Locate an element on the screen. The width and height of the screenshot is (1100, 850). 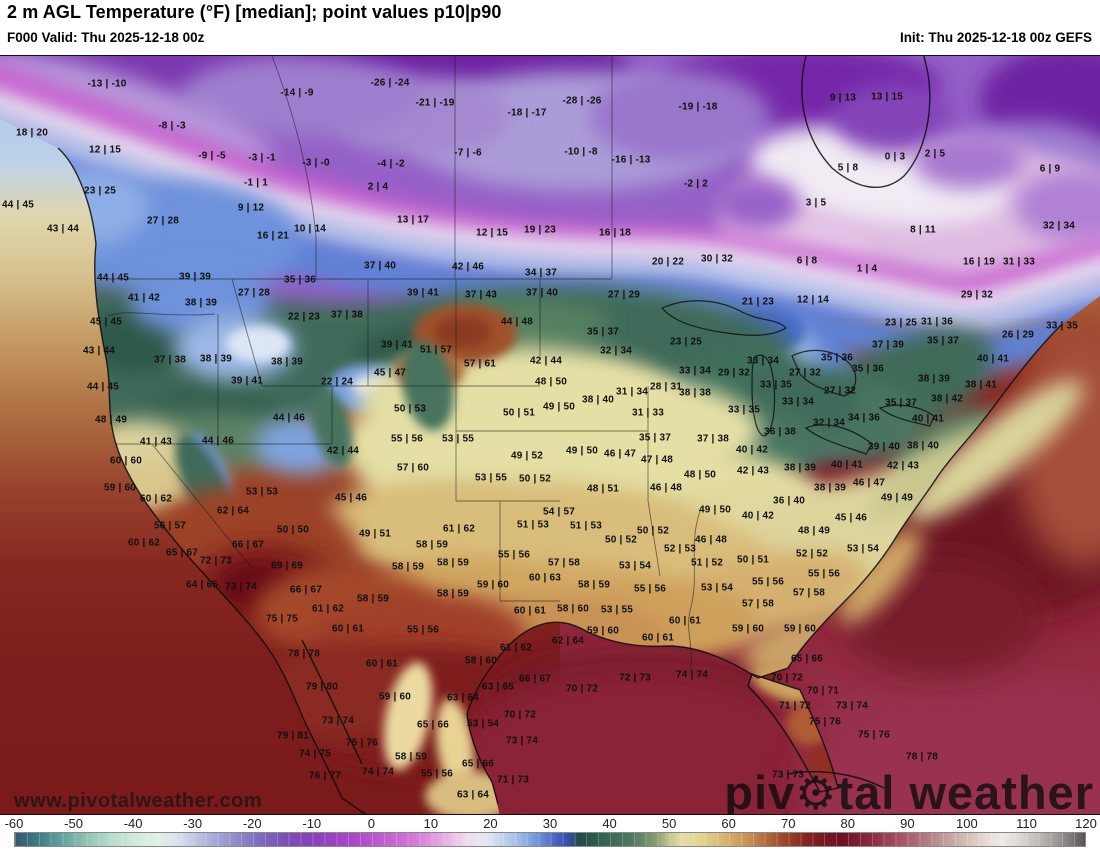
colorbar-cells is located at coordinates (550, 839).